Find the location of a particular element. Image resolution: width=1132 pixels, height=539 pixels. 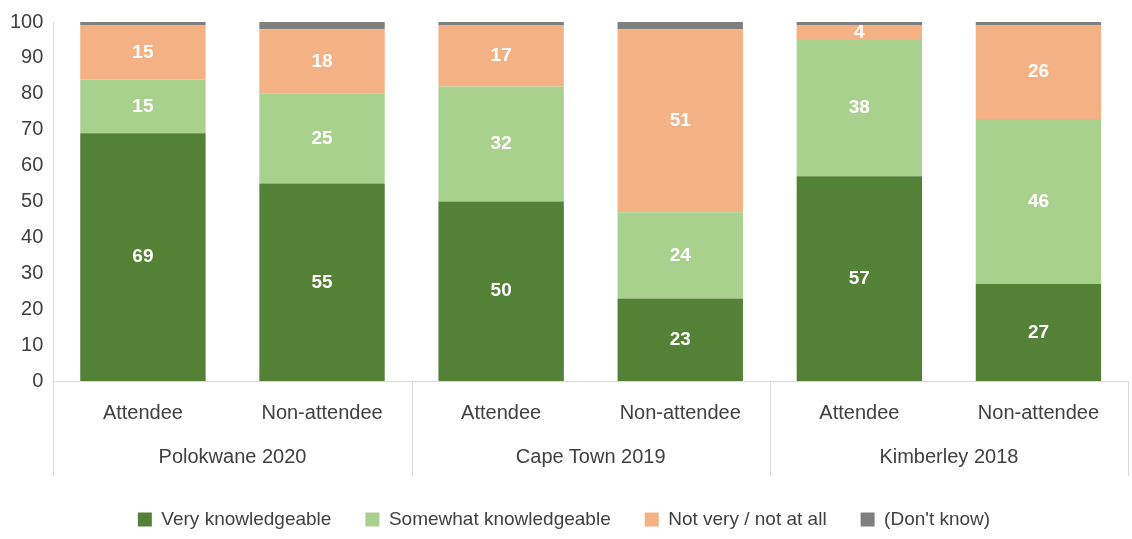

y-tick-label: 50 is located at coordinates (32, 200).